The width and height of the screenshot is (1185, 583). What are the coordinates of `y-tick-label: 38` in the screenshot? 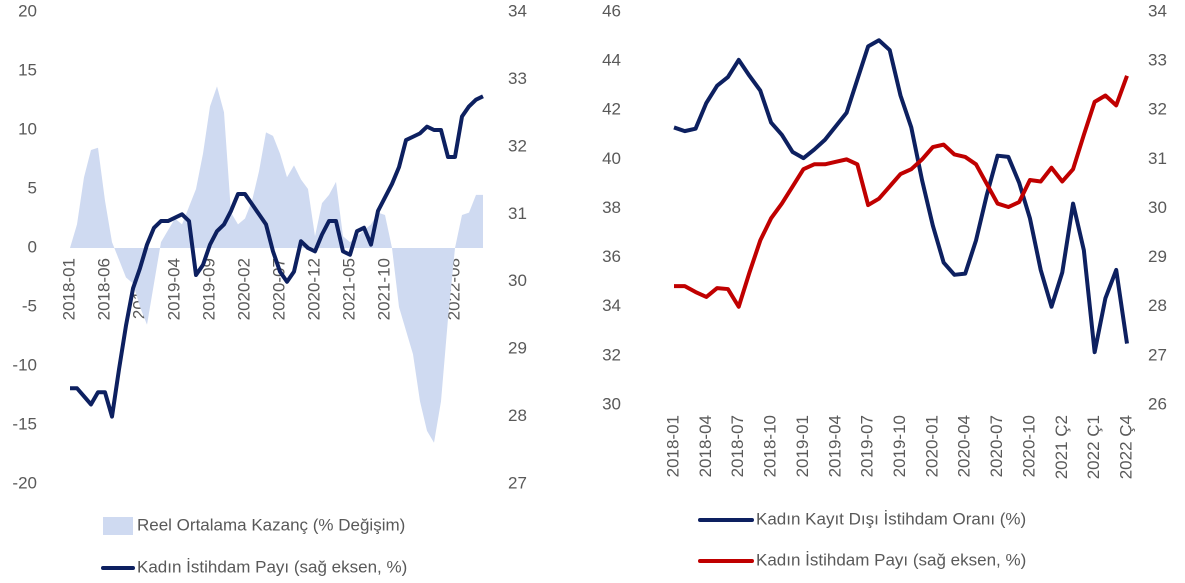 It's located at (611, 207).